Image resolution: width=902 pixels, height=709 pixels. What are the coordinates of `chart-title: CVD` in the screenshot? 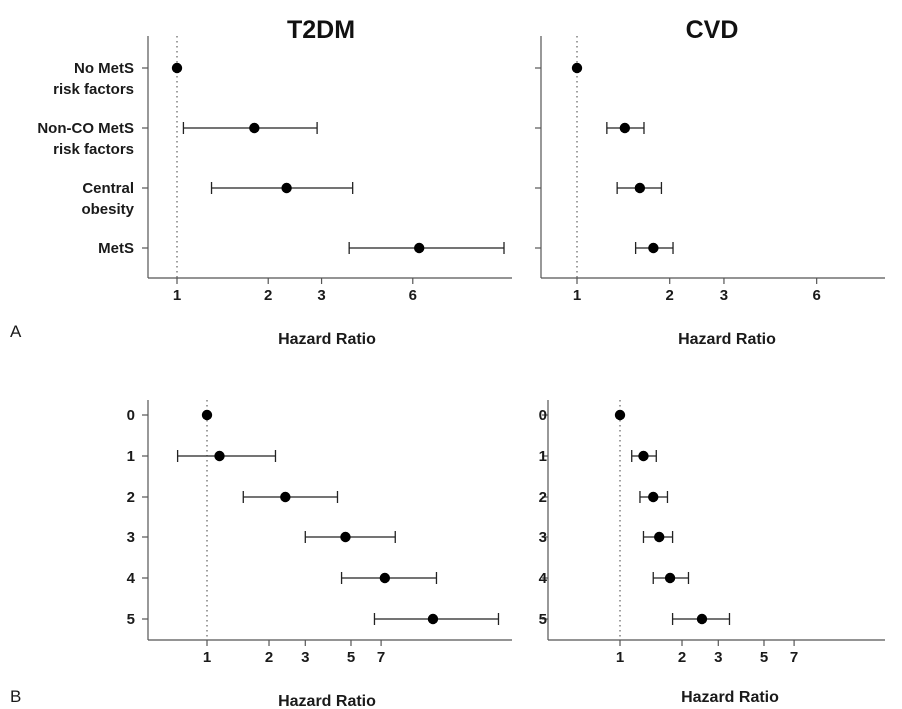 It's located at (712, 30).